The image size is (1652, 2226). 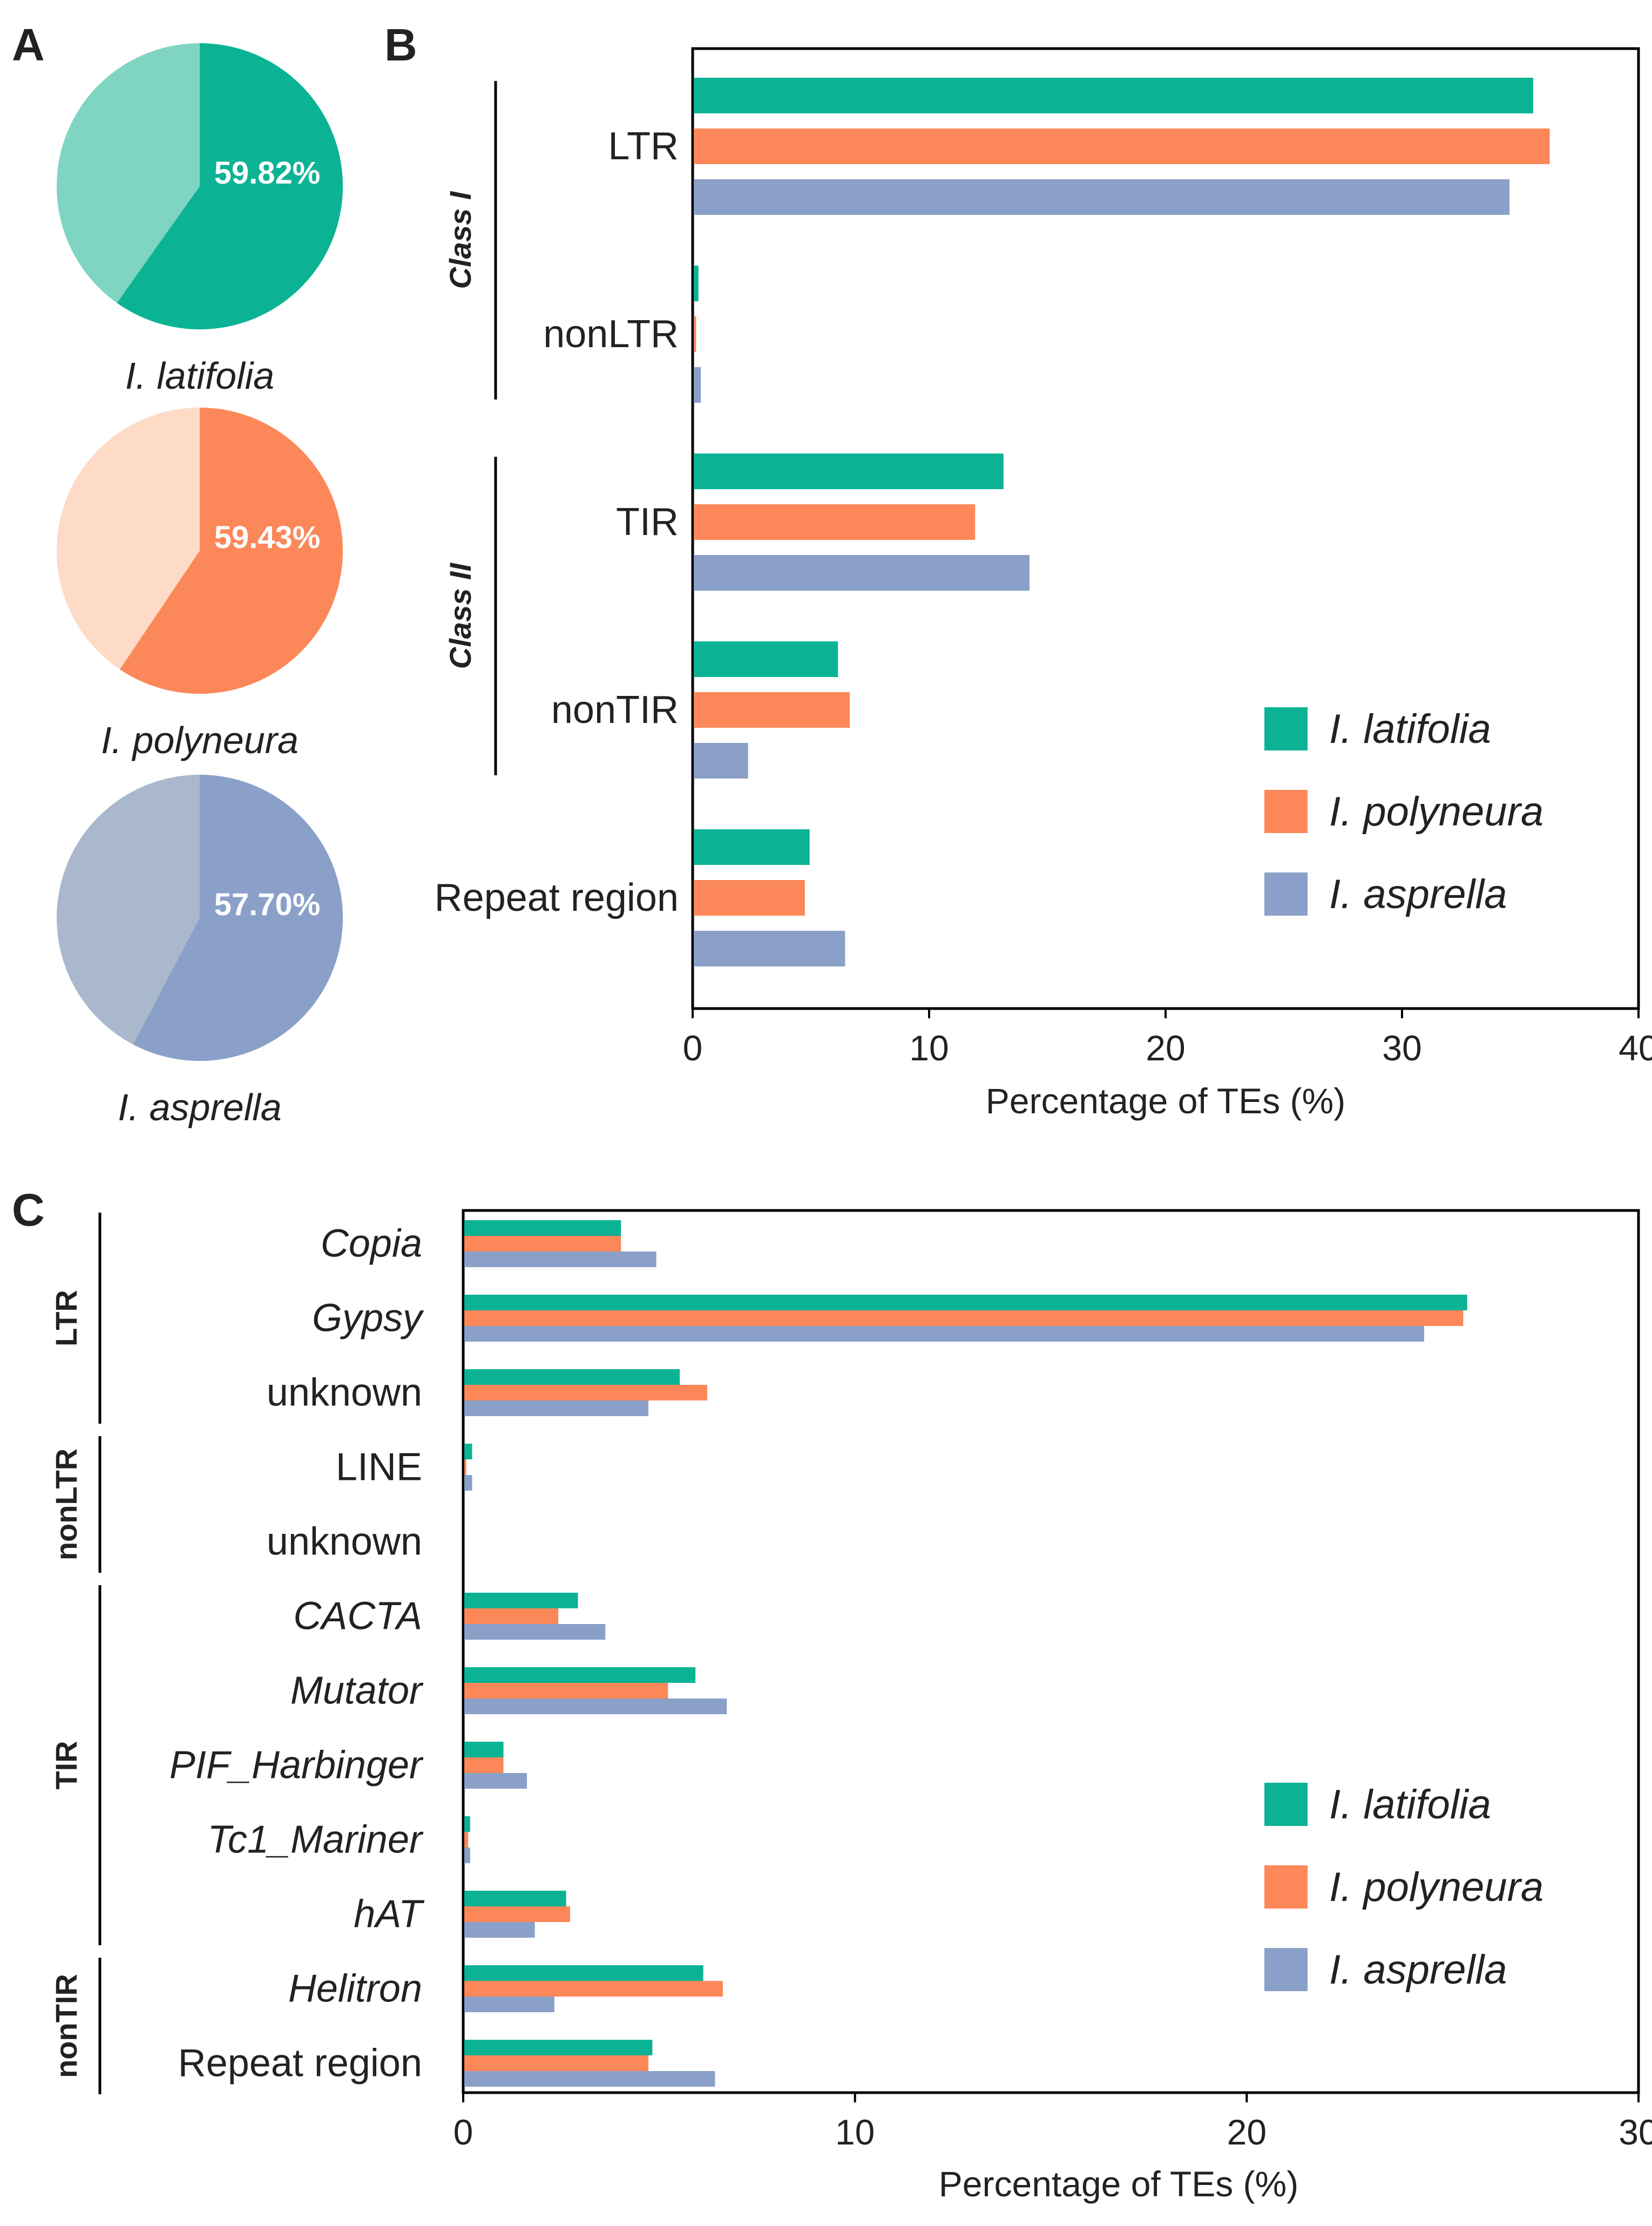 I want to click on bar-pif-harbinger-7-latifolia, so click(x=484, y=1749).